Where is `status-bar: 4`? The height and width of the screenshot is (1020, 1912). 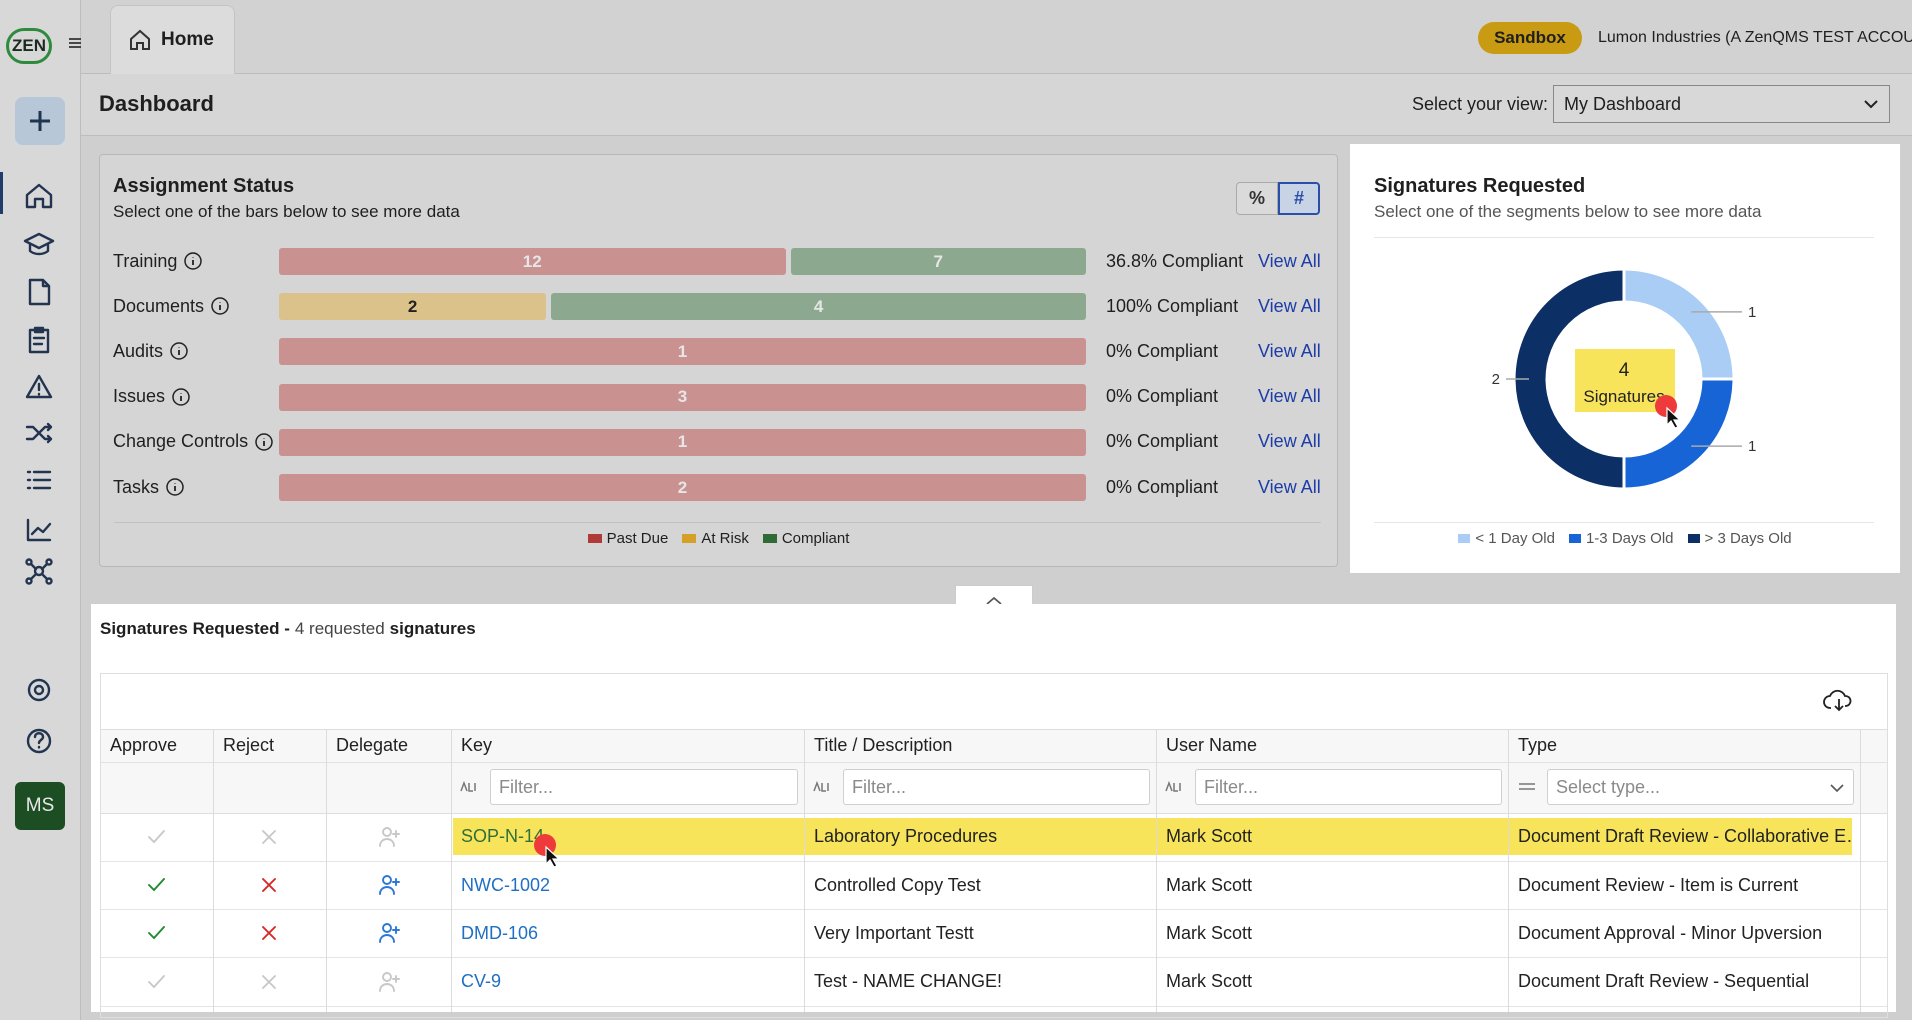
status-bar: 4 is located at coordinates (818, 307).